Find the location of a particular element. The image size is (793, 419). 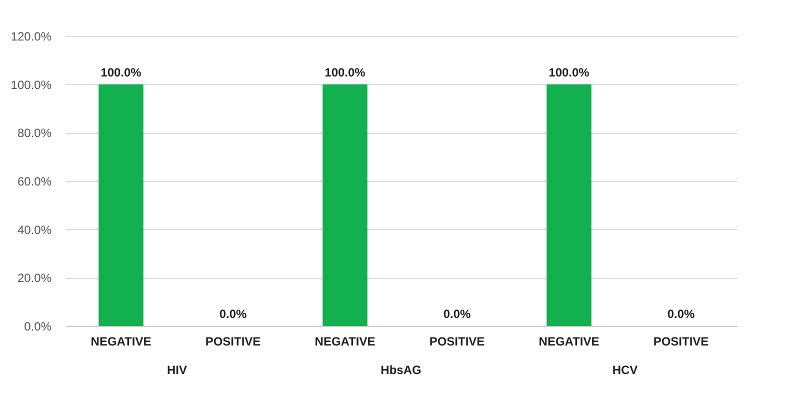

y-tick-label: 120.0% is located at coordinates (31, 37).